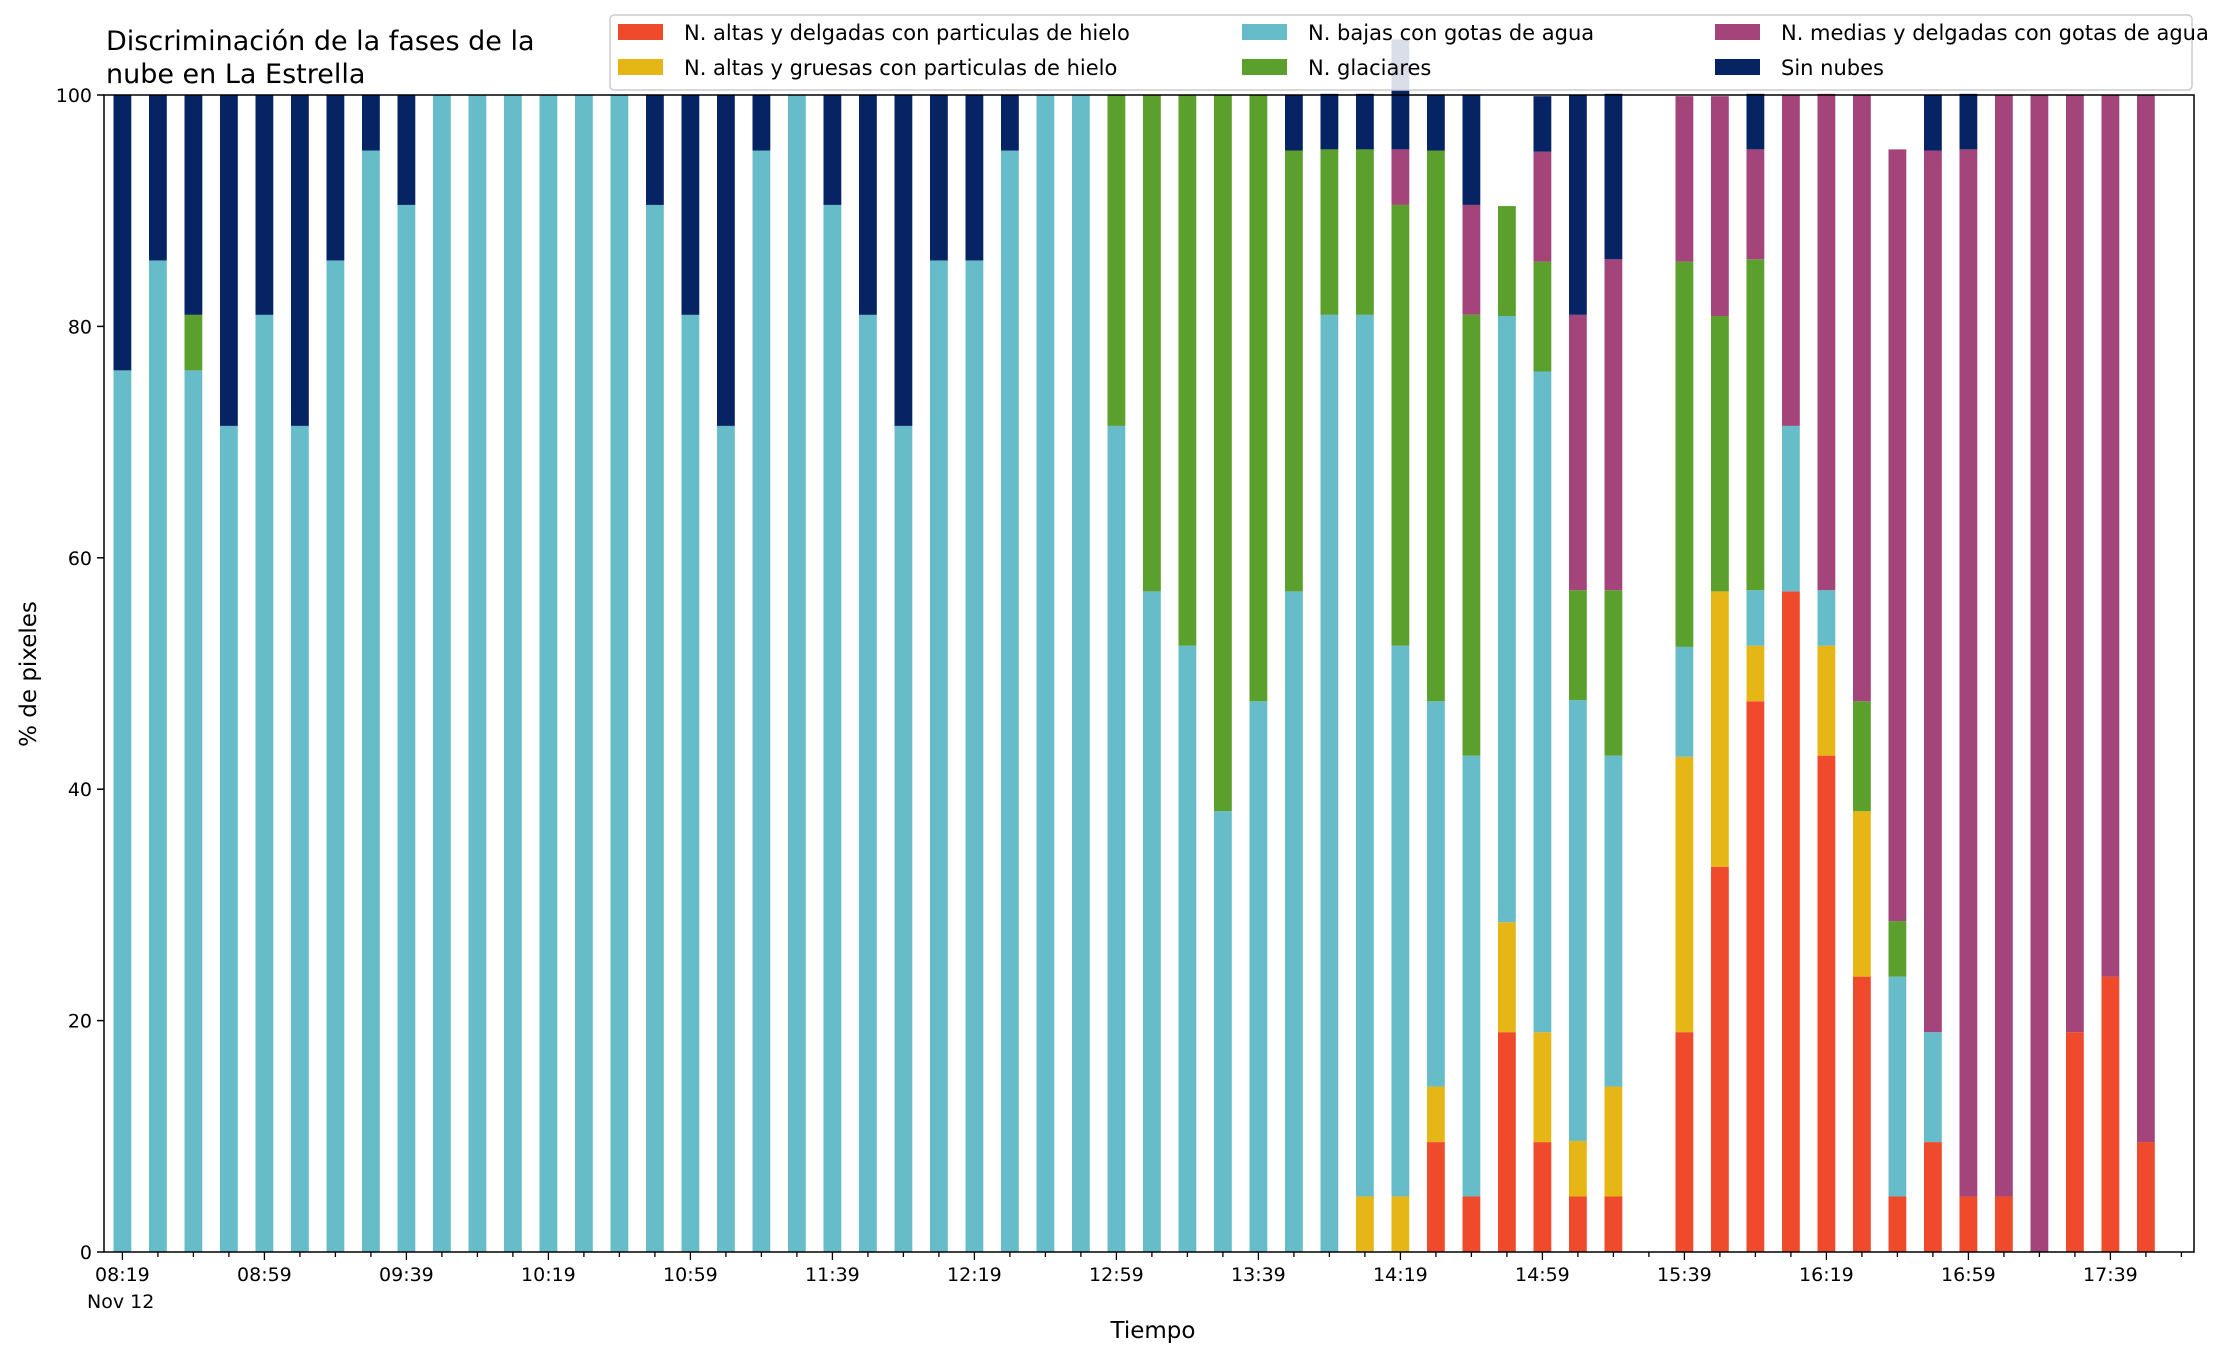 The image size is (2216, 1355). Describe the element at coordinates (1968, 1275) in the screenshot. I see `x-tick-label-1659: 16:59` at that location.